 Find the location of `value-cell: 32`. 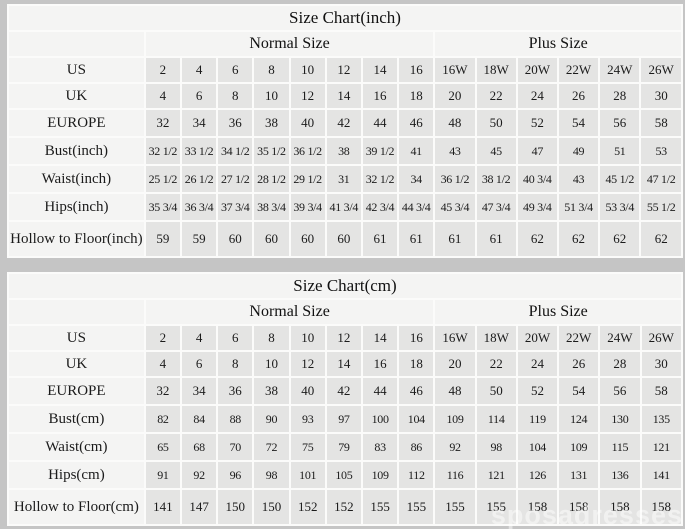

value-cell: 32 is located at coordinates (162, 391).